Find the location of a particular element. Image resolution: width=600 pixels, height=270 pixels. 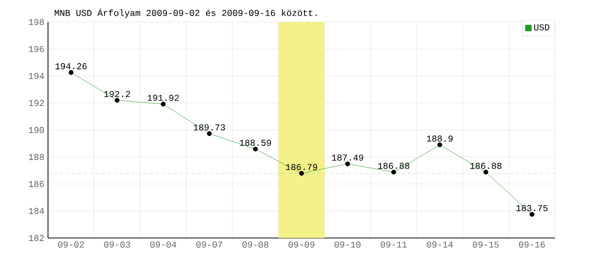

y-tick-label: 194 is located at coordinates (36, 76).